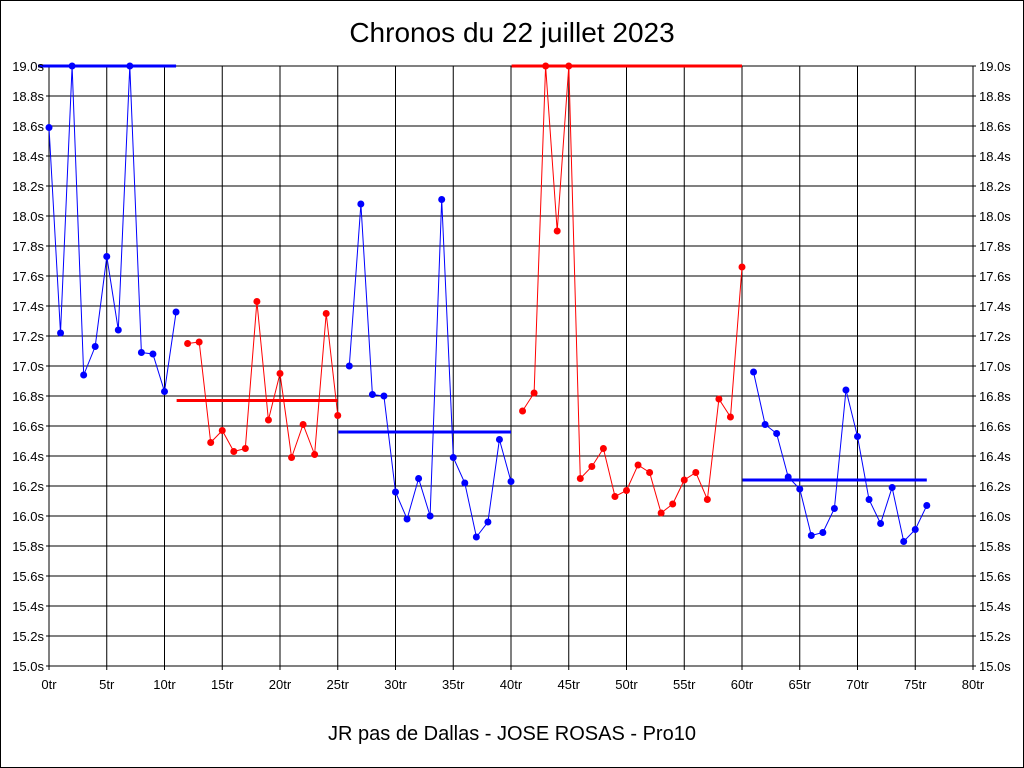  I want to click on y-tick-label-left: 17.0s, so click(28, 366).